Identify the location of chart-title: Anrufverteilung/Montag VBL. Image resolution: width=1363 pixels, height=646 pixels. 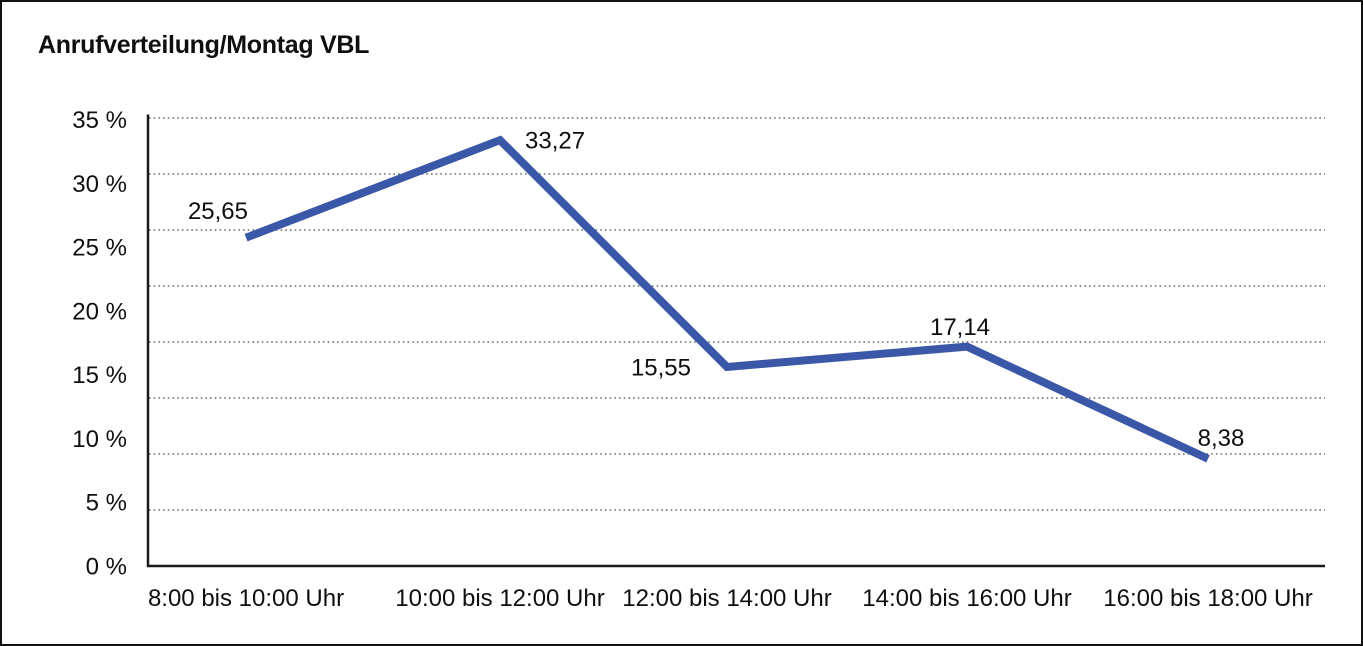
(204, 45).